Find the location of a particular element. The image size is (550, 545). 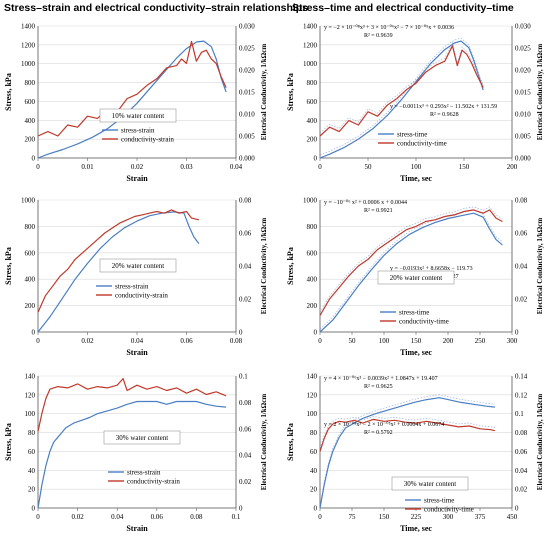

x-tick-label: 0.04 is located at coordinates (236, 167).